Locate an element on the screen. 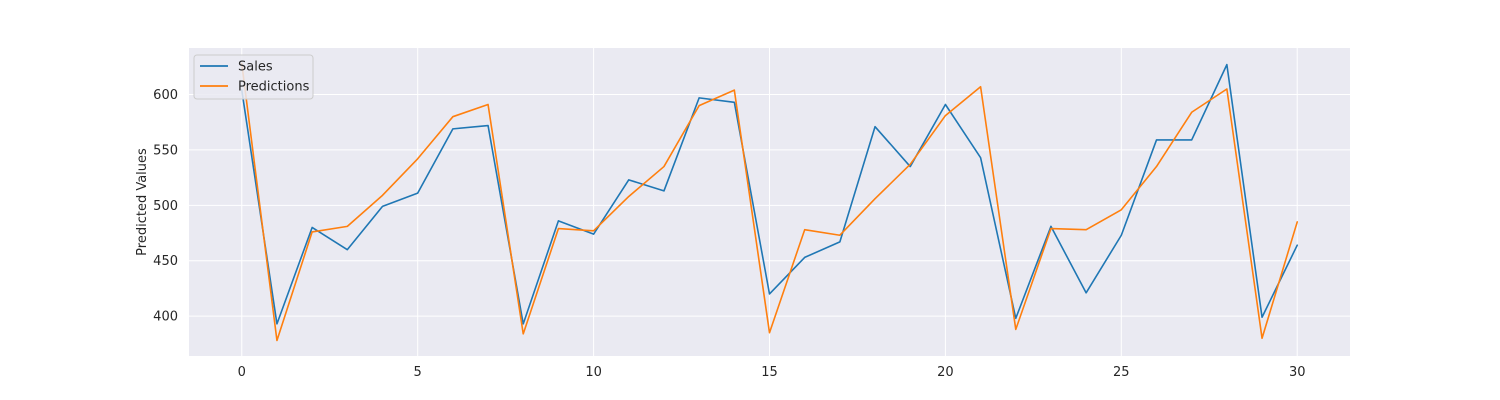 This screenshot has height=400, width=1500. x-tick-label: 0 is located at coordinates (242, 372).